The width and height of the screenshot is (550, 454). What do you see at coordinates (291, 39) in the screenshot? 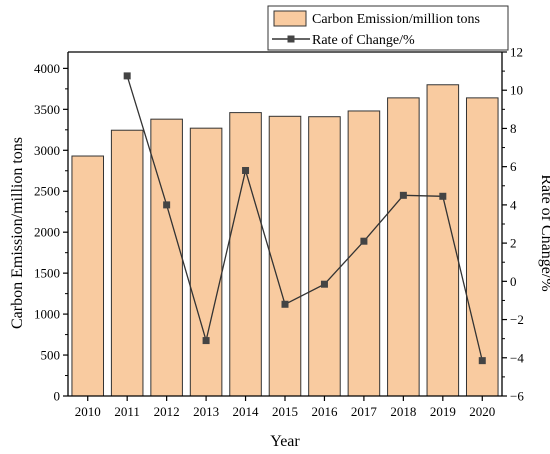
I see `legend-line-marker` at bounding box center [291, 39].